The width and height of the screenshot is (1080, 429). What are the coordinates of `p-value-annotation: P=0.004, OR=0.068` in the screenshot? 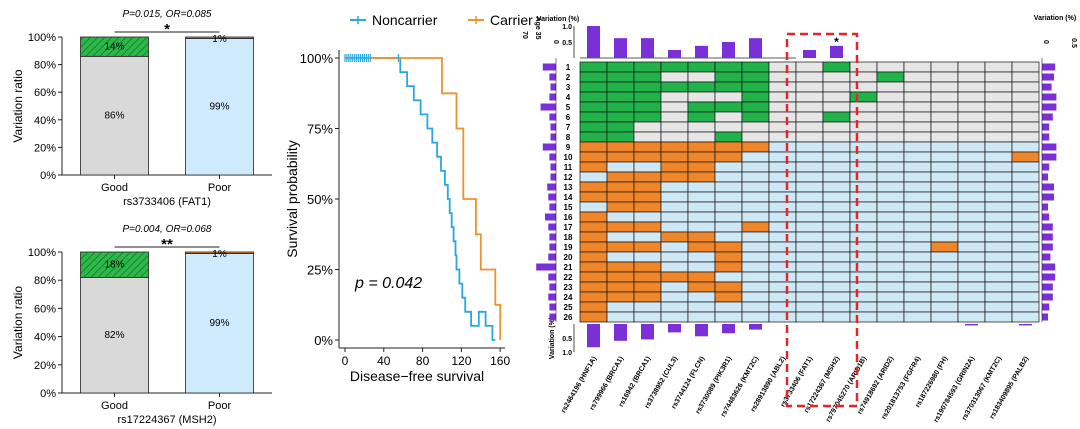 It's located at (167, 229).